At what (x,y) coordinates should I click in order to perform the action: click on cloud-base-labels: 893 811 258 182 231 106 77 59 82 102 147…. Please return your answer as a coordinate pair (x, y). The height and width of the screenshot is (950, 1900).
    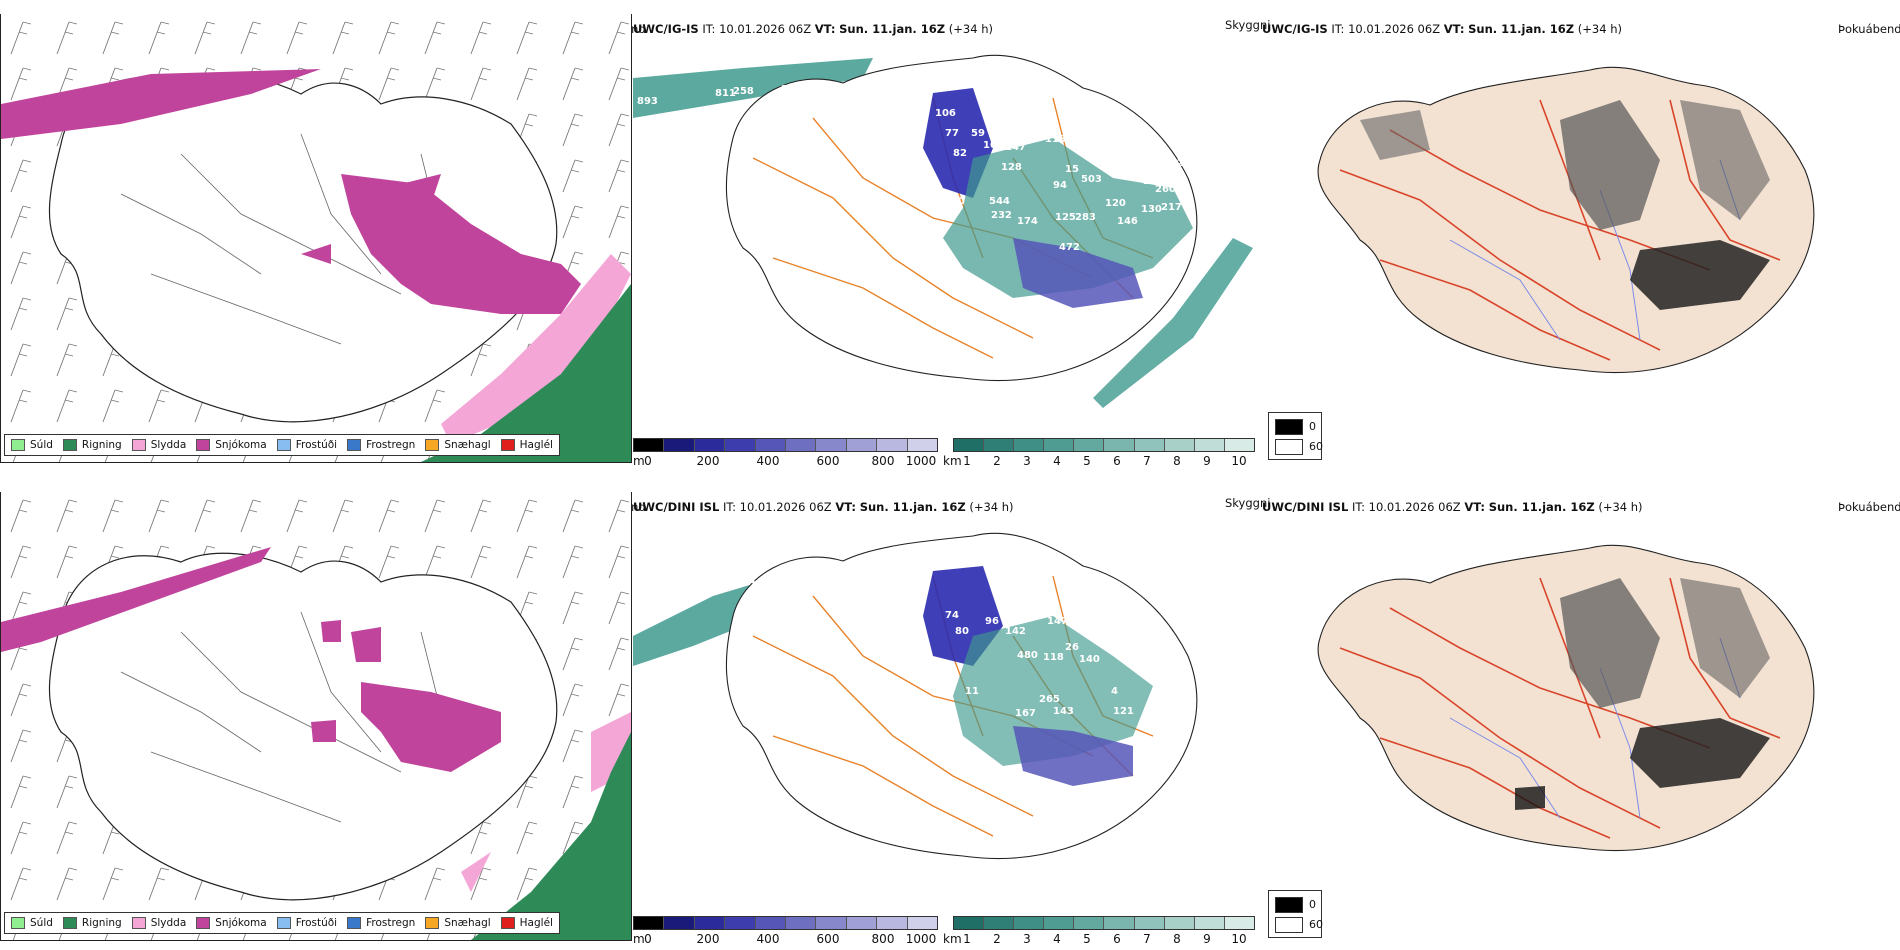
    Looking at the image, I should click on (953, 233).